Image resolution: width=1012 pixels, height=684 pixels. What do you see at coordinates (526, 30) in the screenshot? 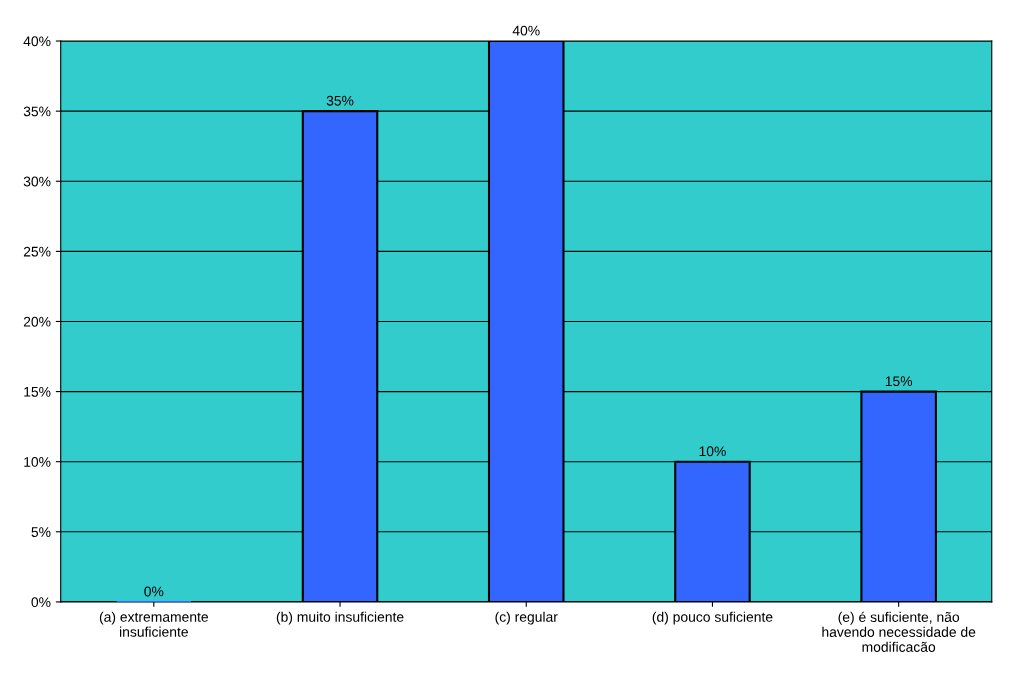
I see `data-label: 40%` at bounding box center [526, 30].